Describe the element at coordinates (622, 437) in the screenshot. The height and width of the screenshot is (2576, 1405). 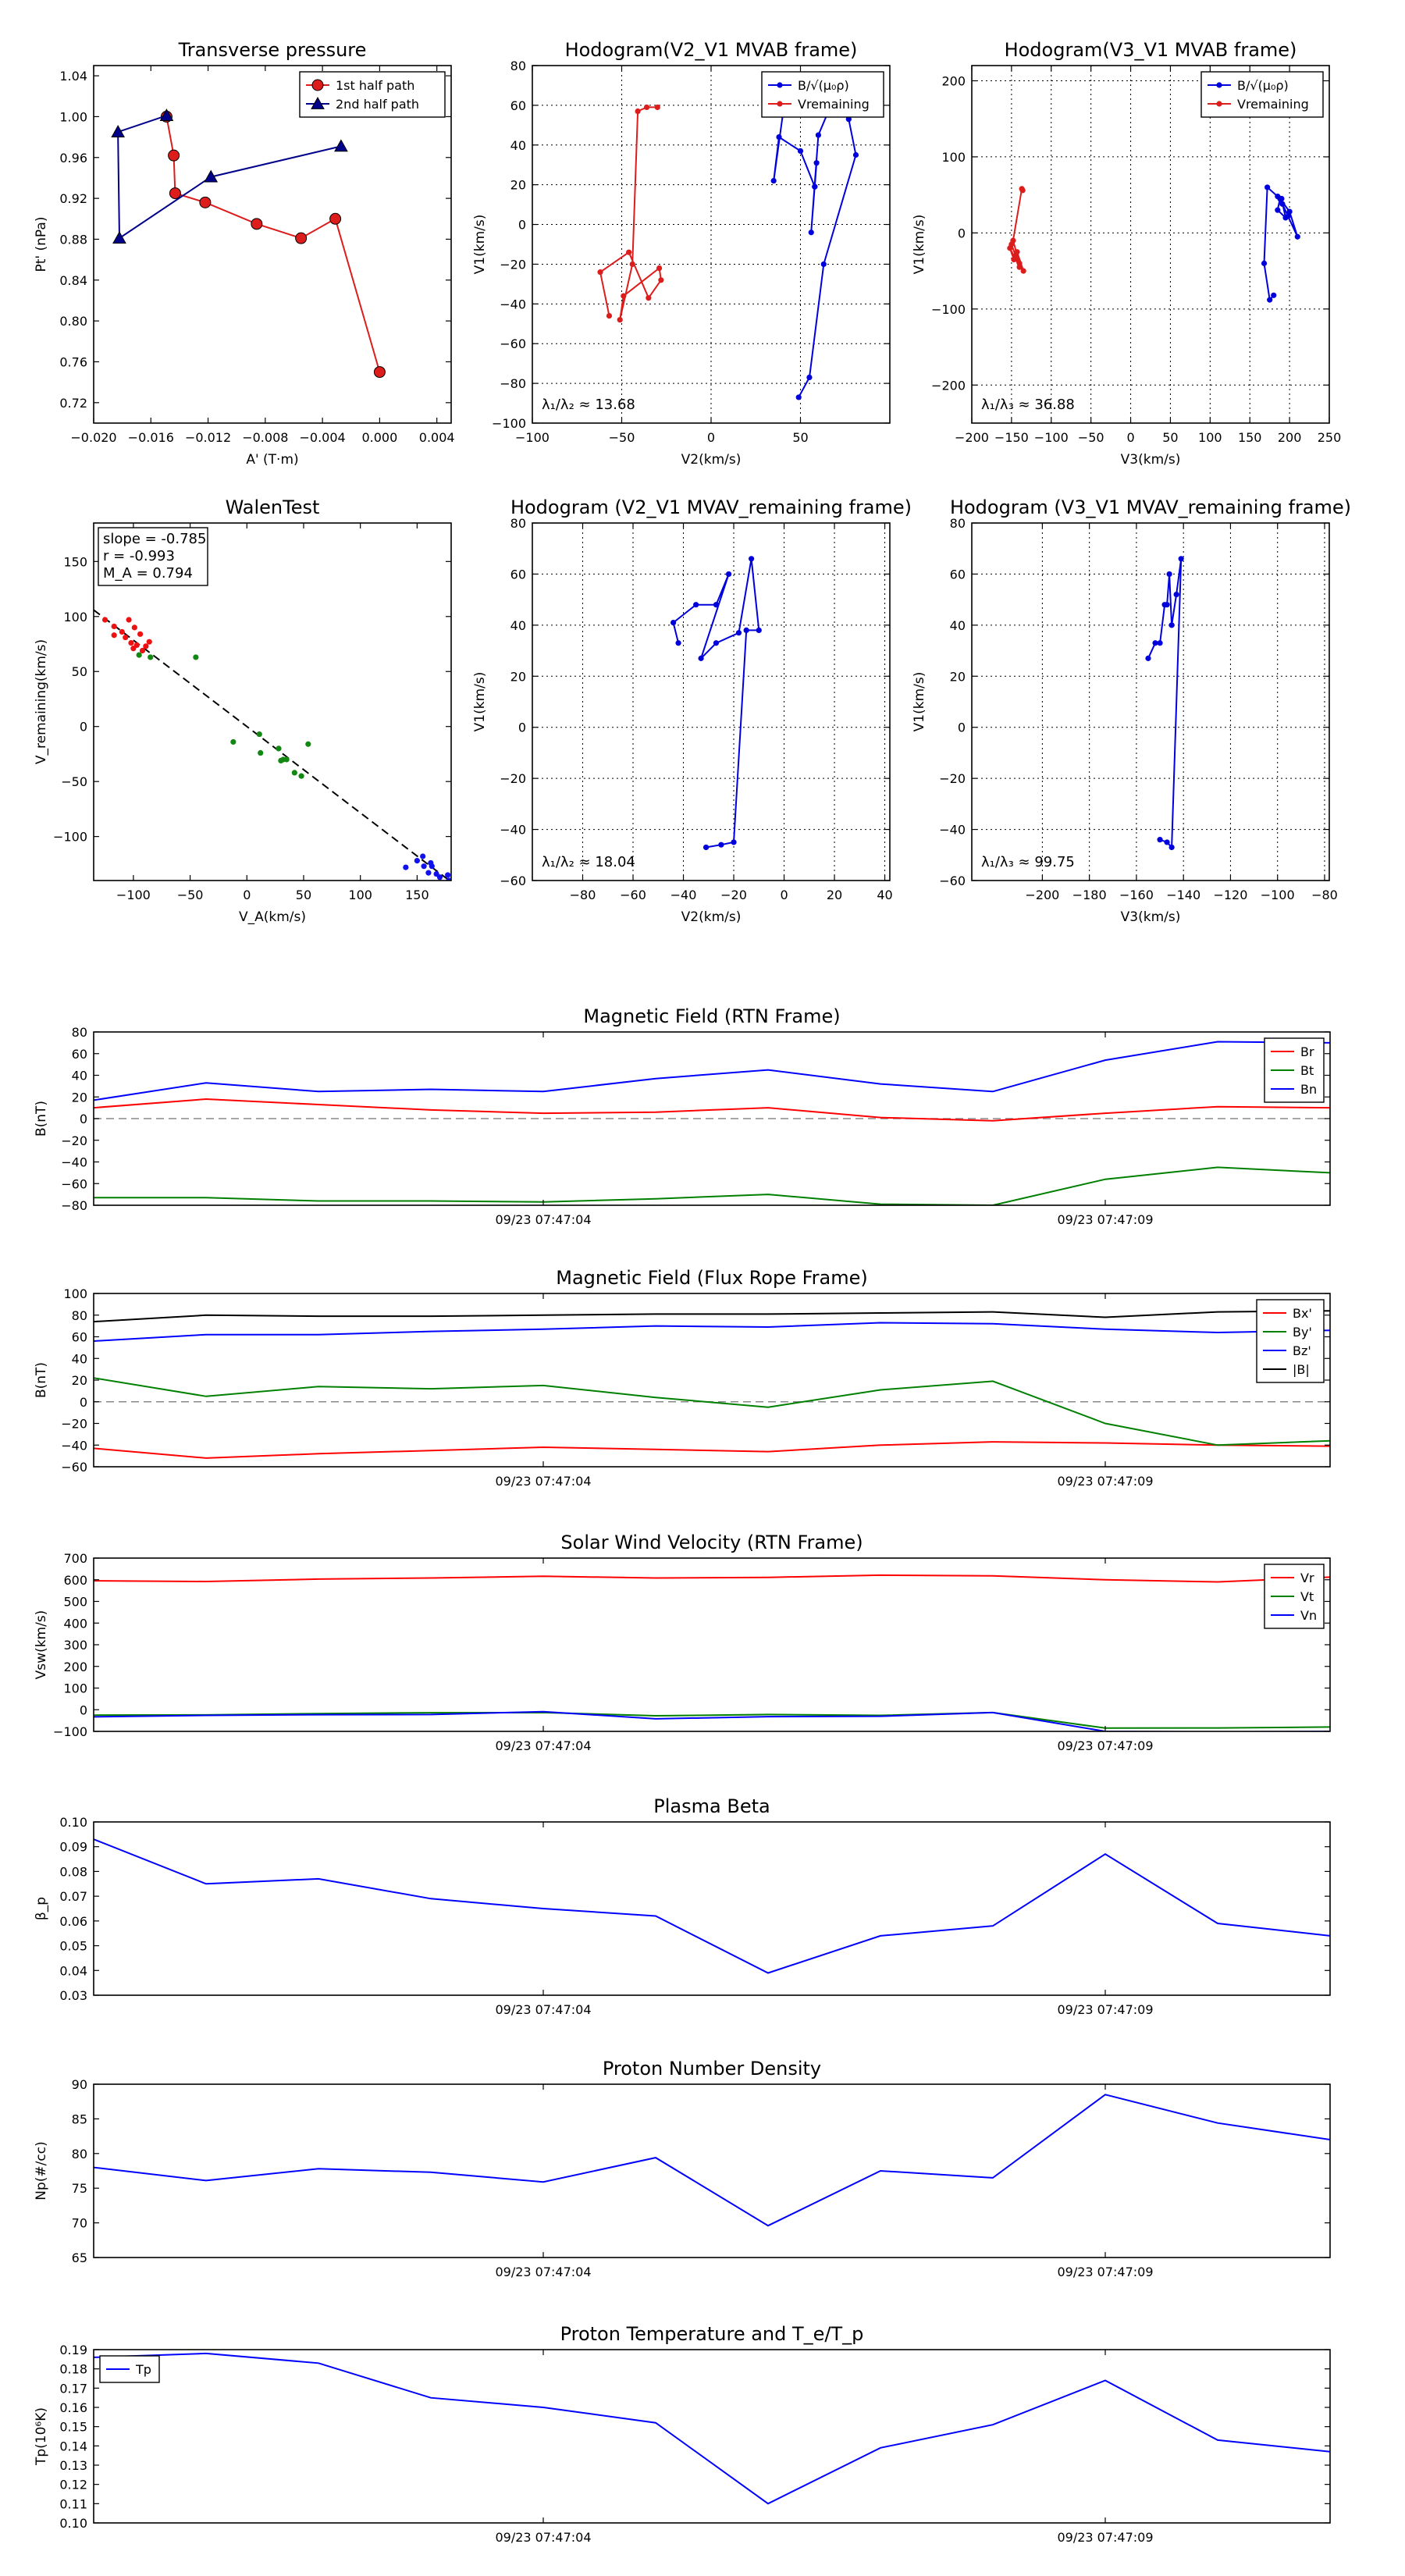
I see `x-tick-label: −50` at that location.